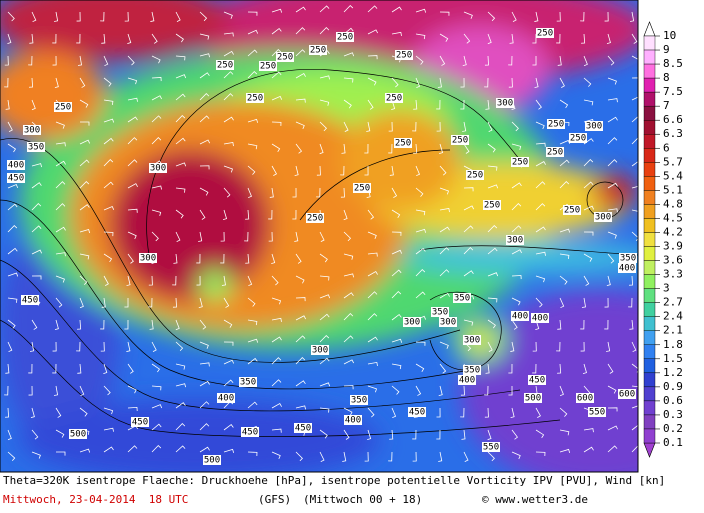 The width and height of the screenshot is (704, 513). What do you see at coordinates (666, 49) in the screenshot?
I see `legend-label: 9` at bounding box center [666, 49].